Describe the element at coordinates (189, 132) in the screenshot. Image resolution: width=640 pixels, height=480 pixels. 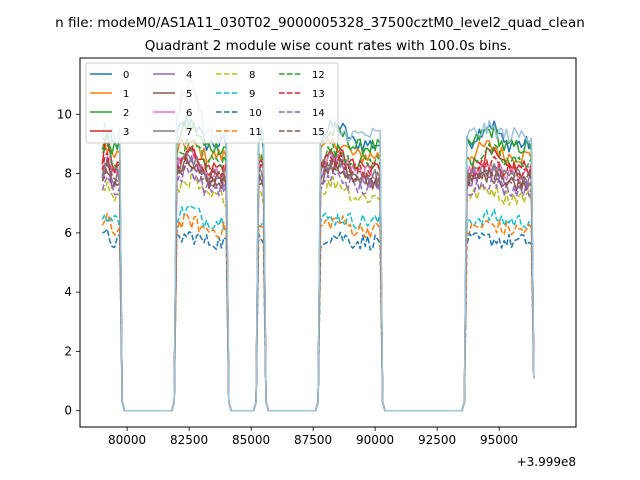
I see `legend-label-7: 7` at that location.